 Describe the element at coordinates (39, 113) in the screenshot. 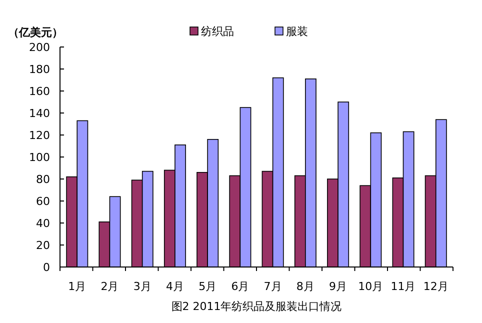

I see `y-tick-label: 140` at that location.